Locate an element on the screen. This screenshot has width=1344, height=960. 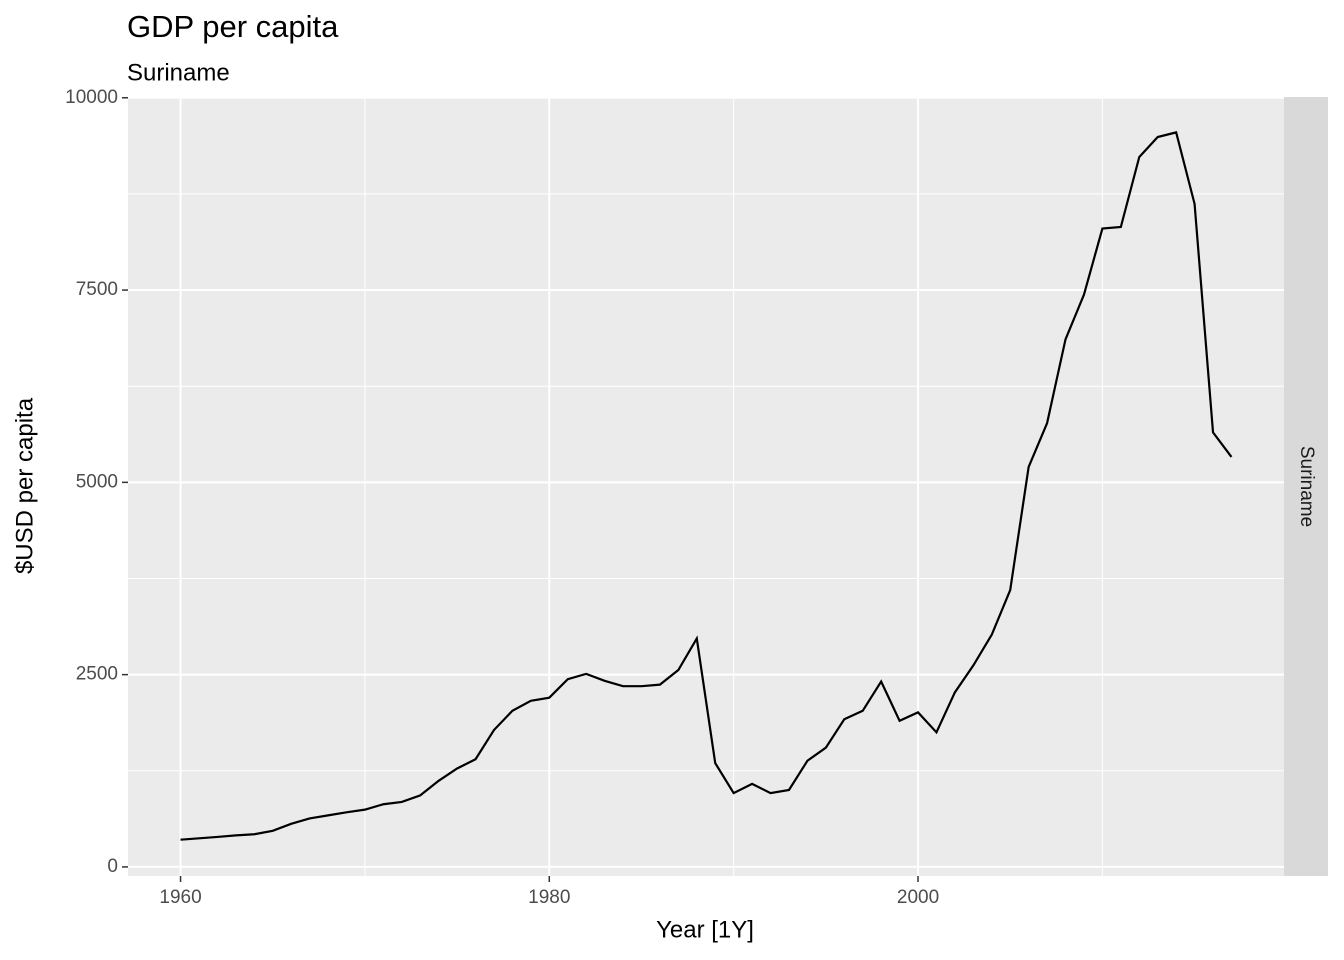
x-axis-title: Year [1Y] is located at coordinates (705, 929).